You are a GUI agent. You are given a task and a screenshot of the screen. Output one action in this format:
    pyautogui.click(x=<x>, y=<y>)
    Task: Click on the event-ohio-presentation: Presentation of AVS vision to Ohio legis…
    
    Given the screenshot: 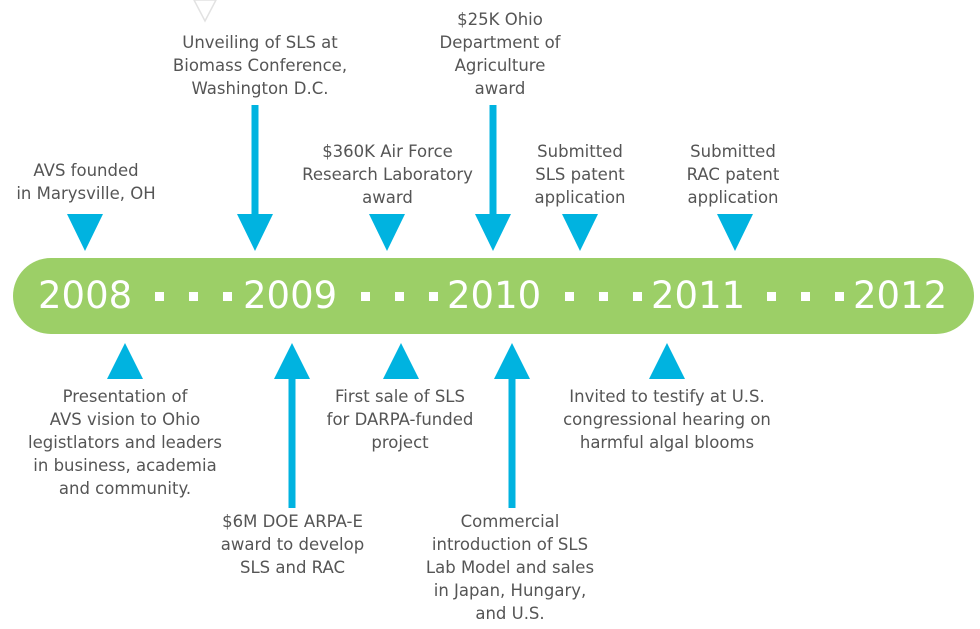 What is the action you would take?
    pyautogui.click(x=125, y=442)
    